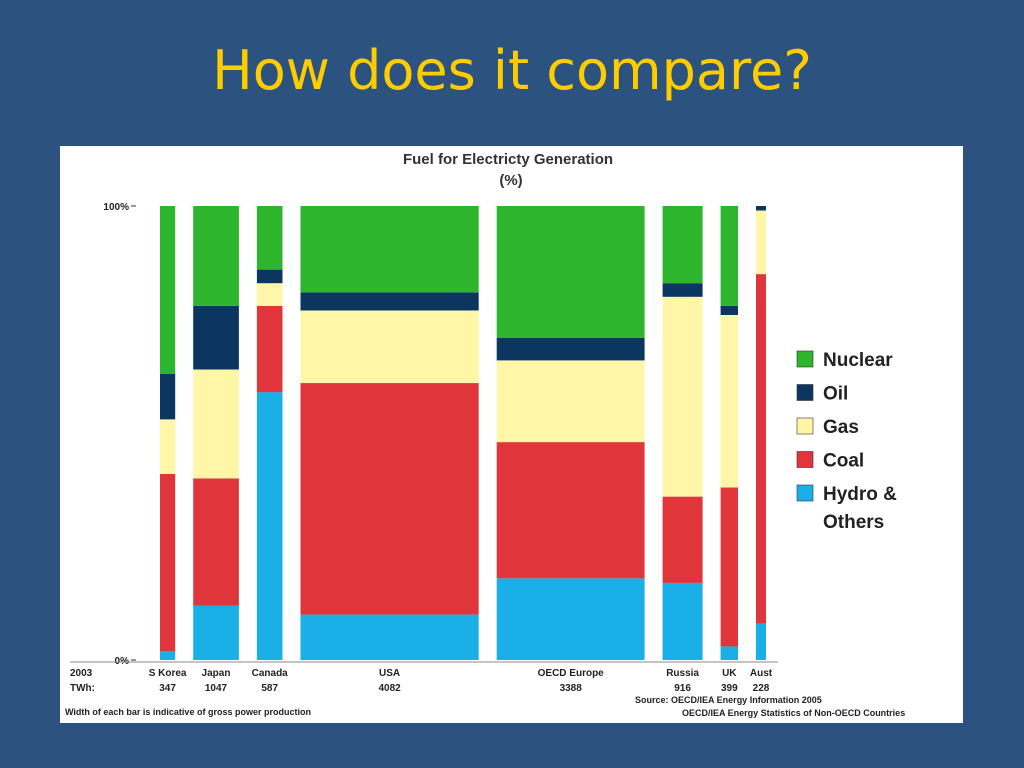 This screenshot has height=768, width=1024. Describe the element at coordinates (168, 290) in the screenshot. I see `bar-segment-nuclear-s-korea` at that location.